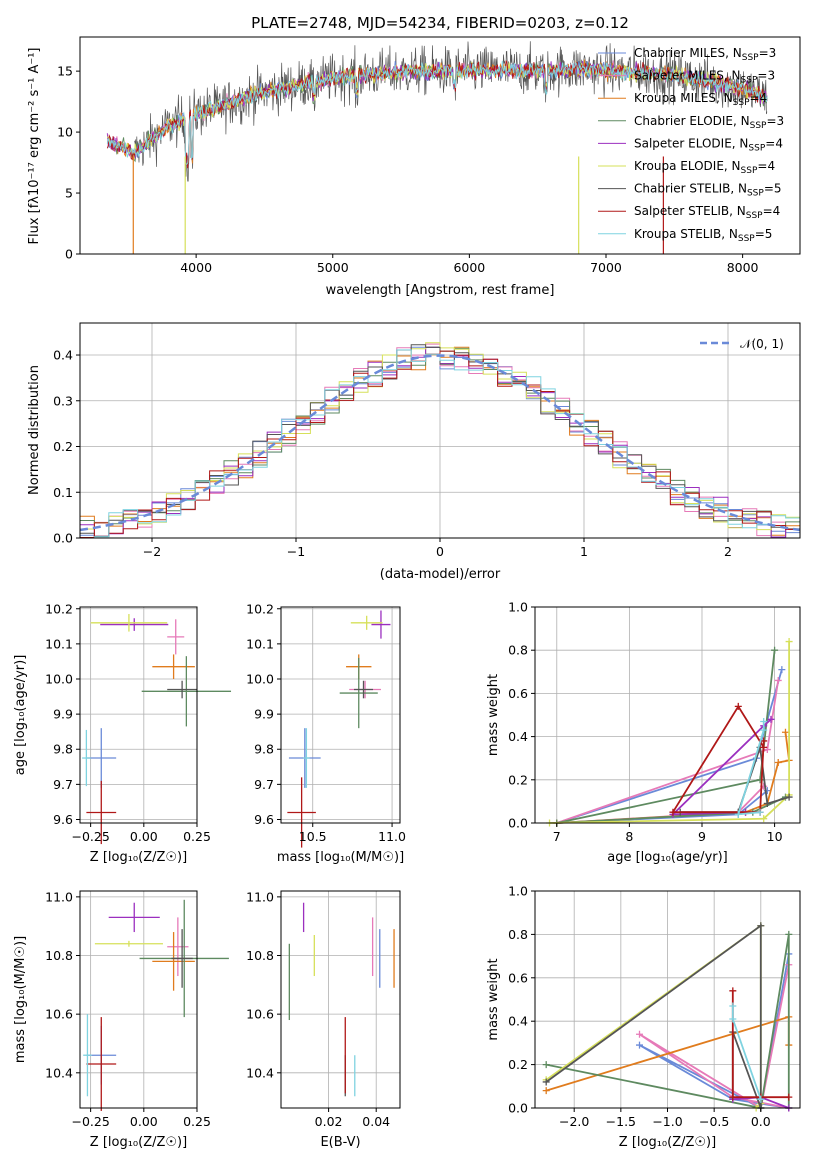 Image resolution: width=819 pixels, height=1170 pixels. Describe the element at coordinates (762, 344) in the screenshot. I see `normal-legend-label: 𝒩(0, 1)` at that location.